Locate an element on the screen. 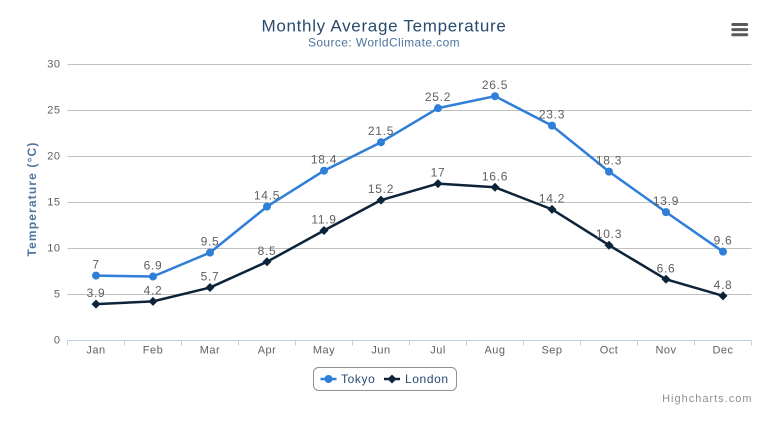 The width and height of the screenshot is (769, 421). svg-text: 14.2 is located at coordinates (552, 198).